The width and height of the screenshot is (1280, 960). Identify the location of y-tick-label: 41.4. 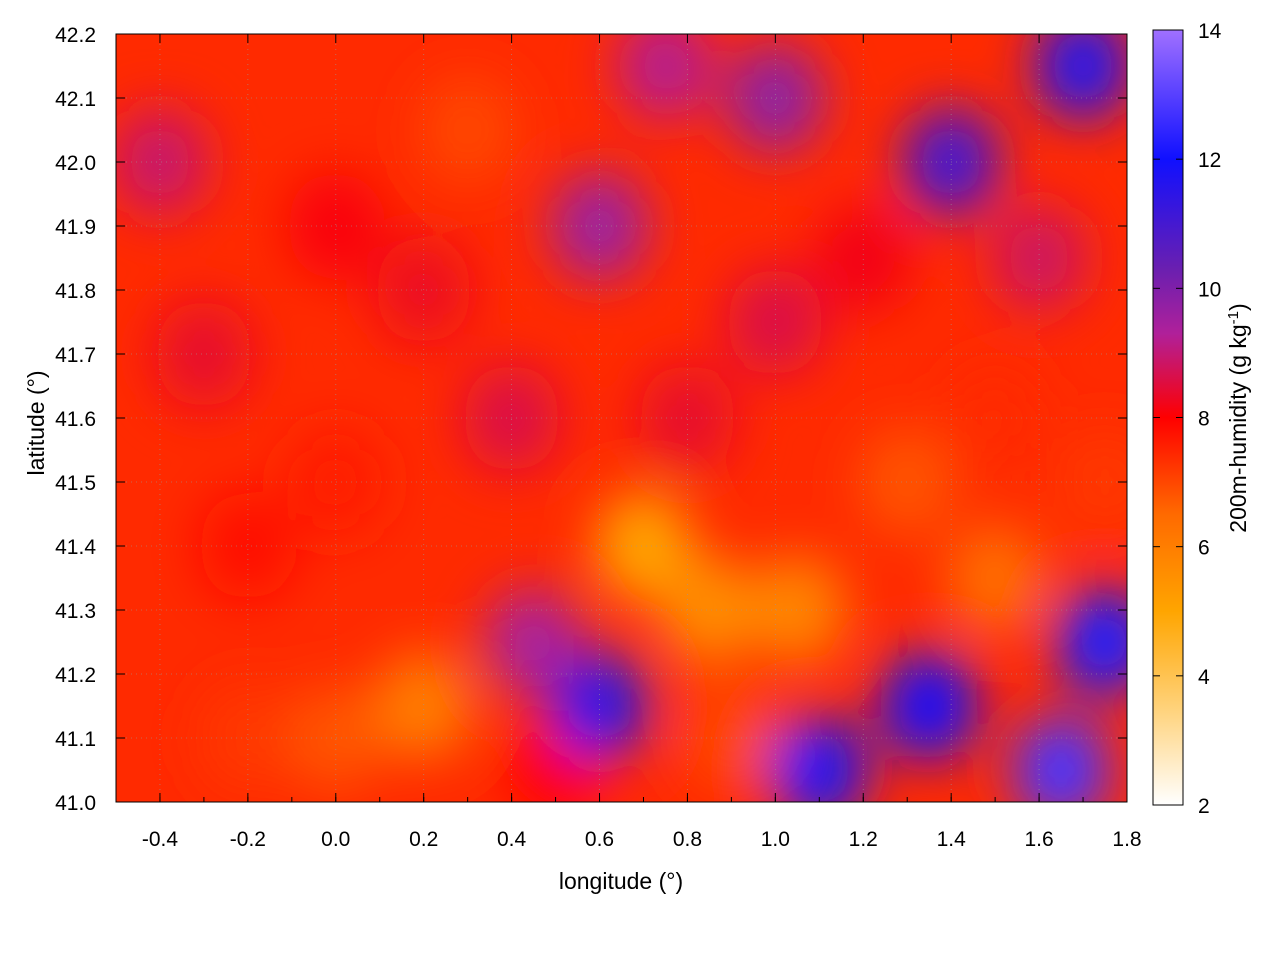
(75, 547).